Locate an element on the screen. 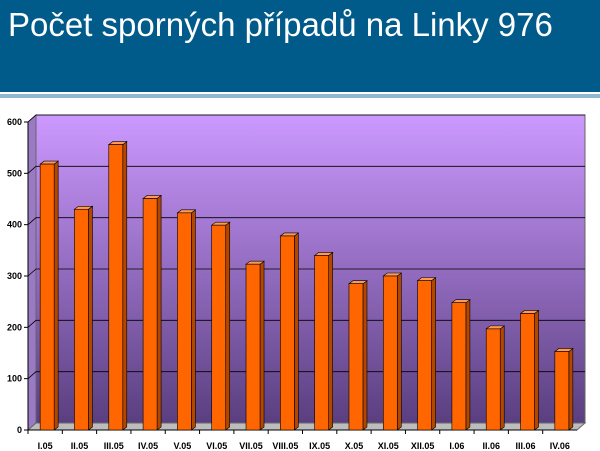  x-tick-label: III.06 is located at coordinates (526, 446).